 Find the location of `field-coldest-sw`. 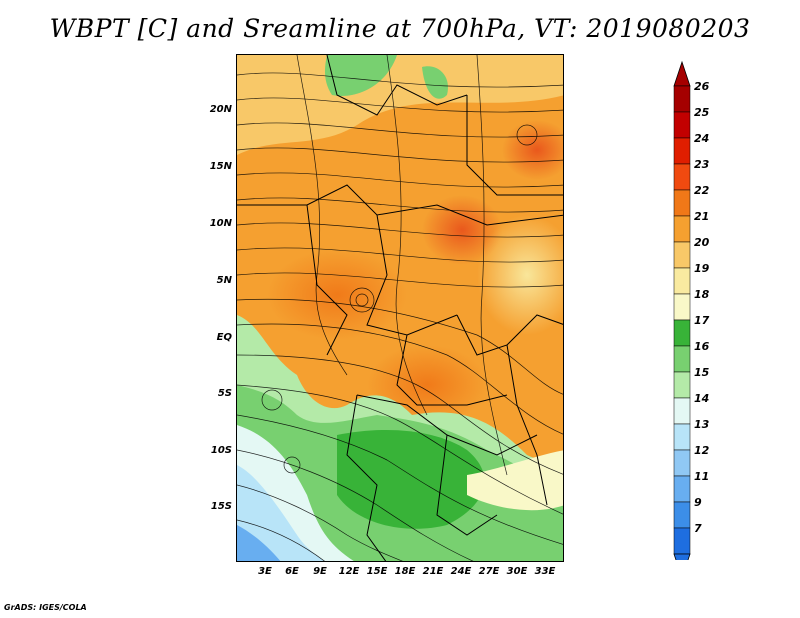

field-coldest-sw is located at coordinates (259, 543).